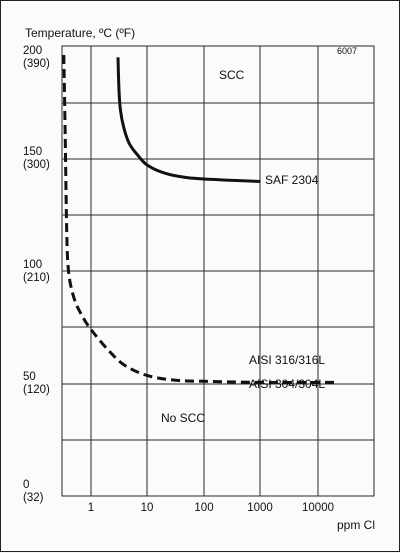  Describe the element at coordinates (36, 278) in the screenshot. I see `y-tick-fahrenheit: (210)` at that location.